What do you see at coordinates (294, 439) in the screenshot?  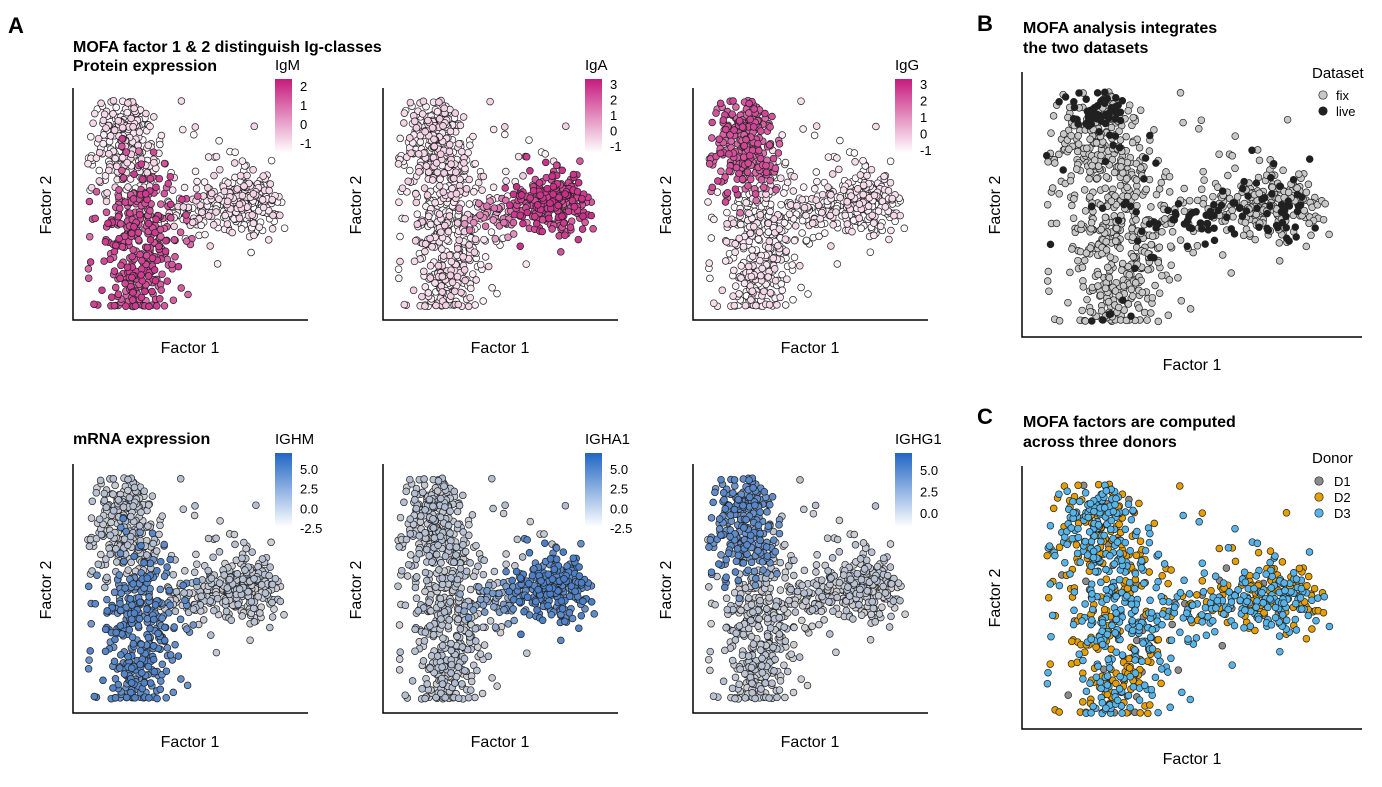 I see `legend-title: IGHM` at bounding box center [294, 439].